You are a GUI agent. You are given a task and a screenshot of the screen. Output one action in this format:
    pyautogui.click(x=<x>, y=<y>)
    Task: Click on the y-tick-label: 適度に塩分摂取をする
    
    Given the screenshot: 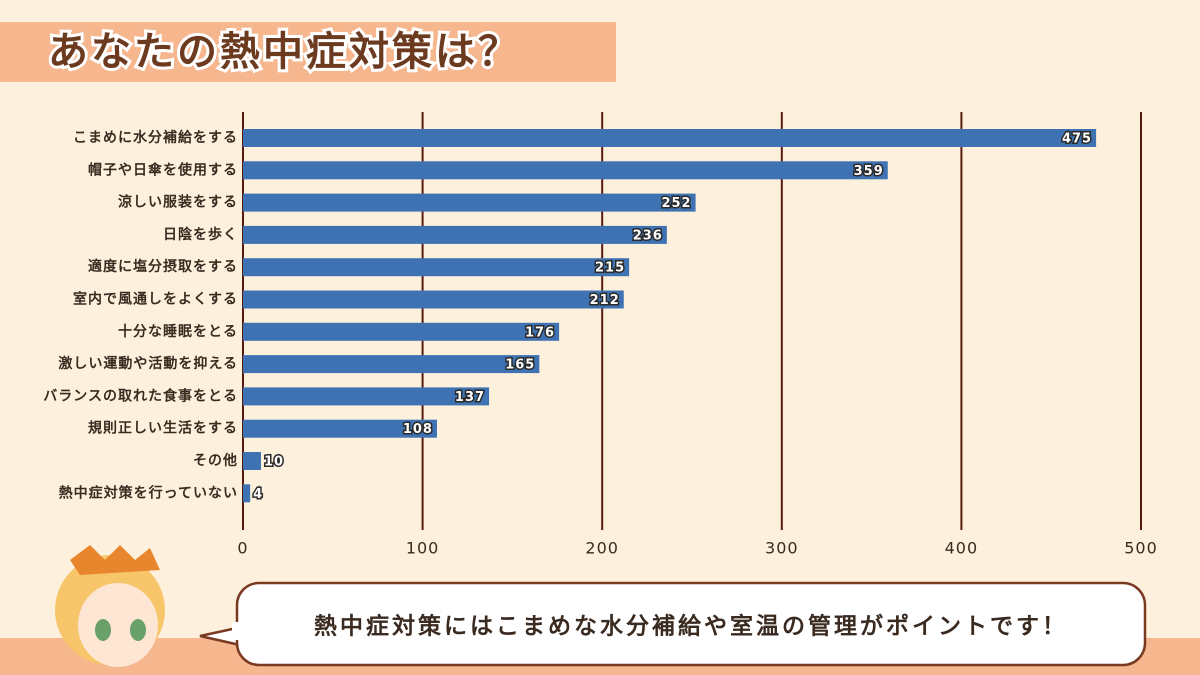 What is the action you would take?
    pyautogui.click(x=163, y=266)
    